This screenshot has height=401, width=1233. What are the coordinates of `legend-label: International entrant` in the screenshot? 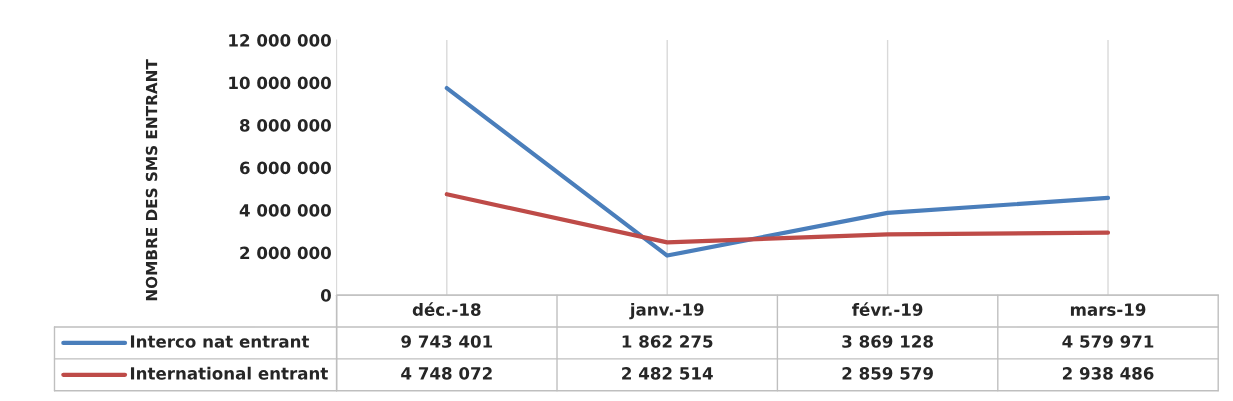 It's located at (229, 373).